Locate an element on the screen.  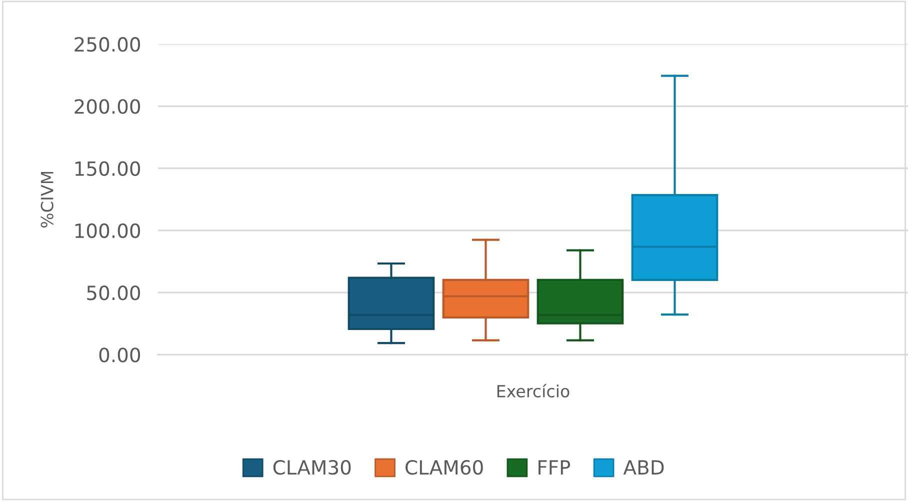
y-tick-label: 50.00 is located at coordinates (113, 293).